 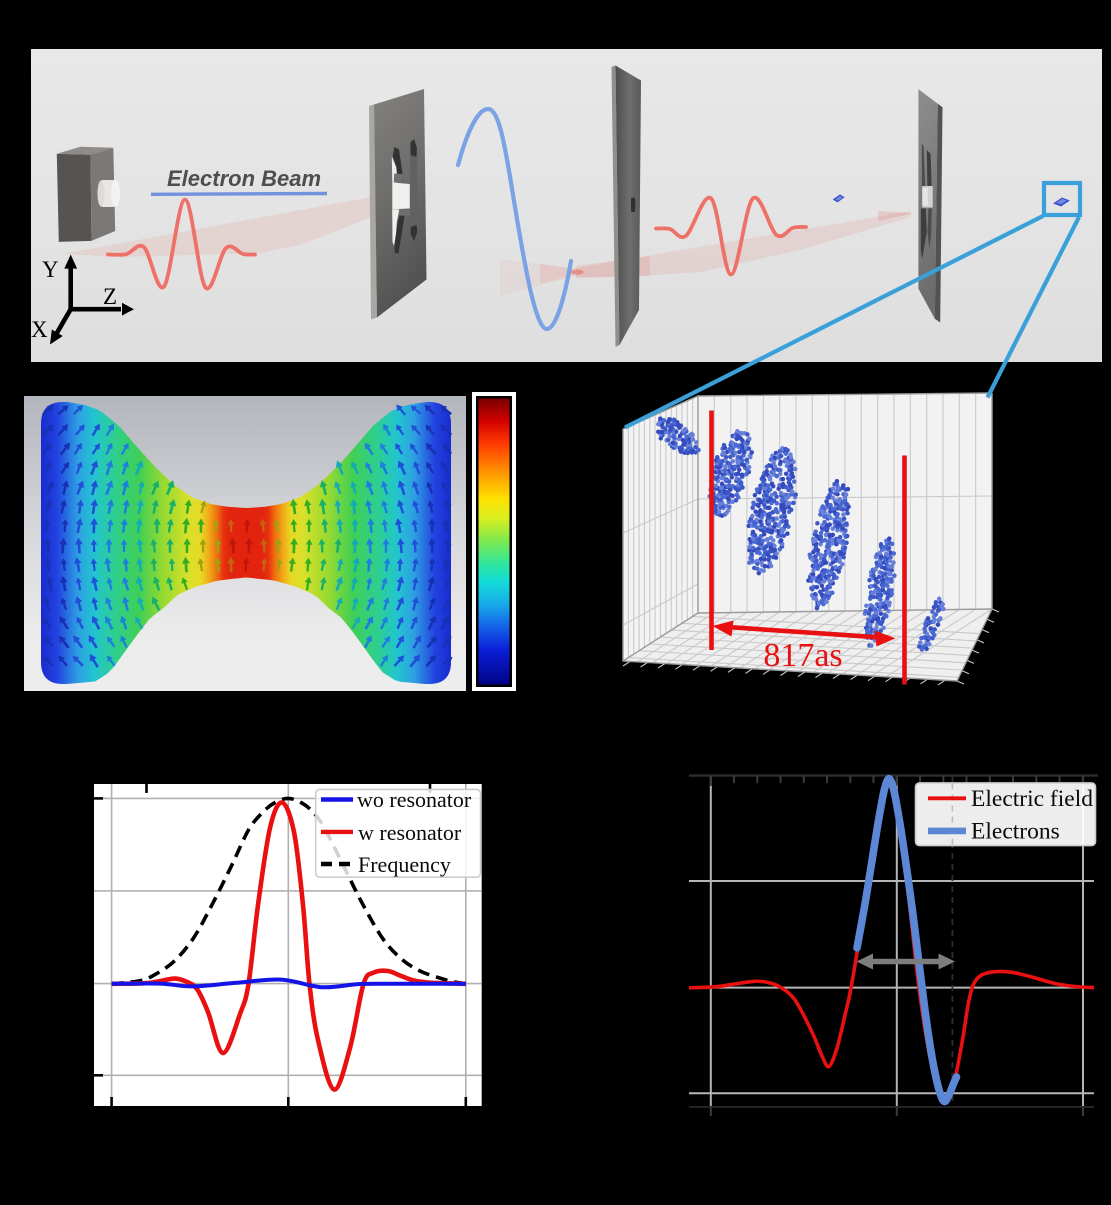 What do you see at coordinates (50, 269) in the screenshot?
I see `svg-text: Y` at bounding box center [50, 269].